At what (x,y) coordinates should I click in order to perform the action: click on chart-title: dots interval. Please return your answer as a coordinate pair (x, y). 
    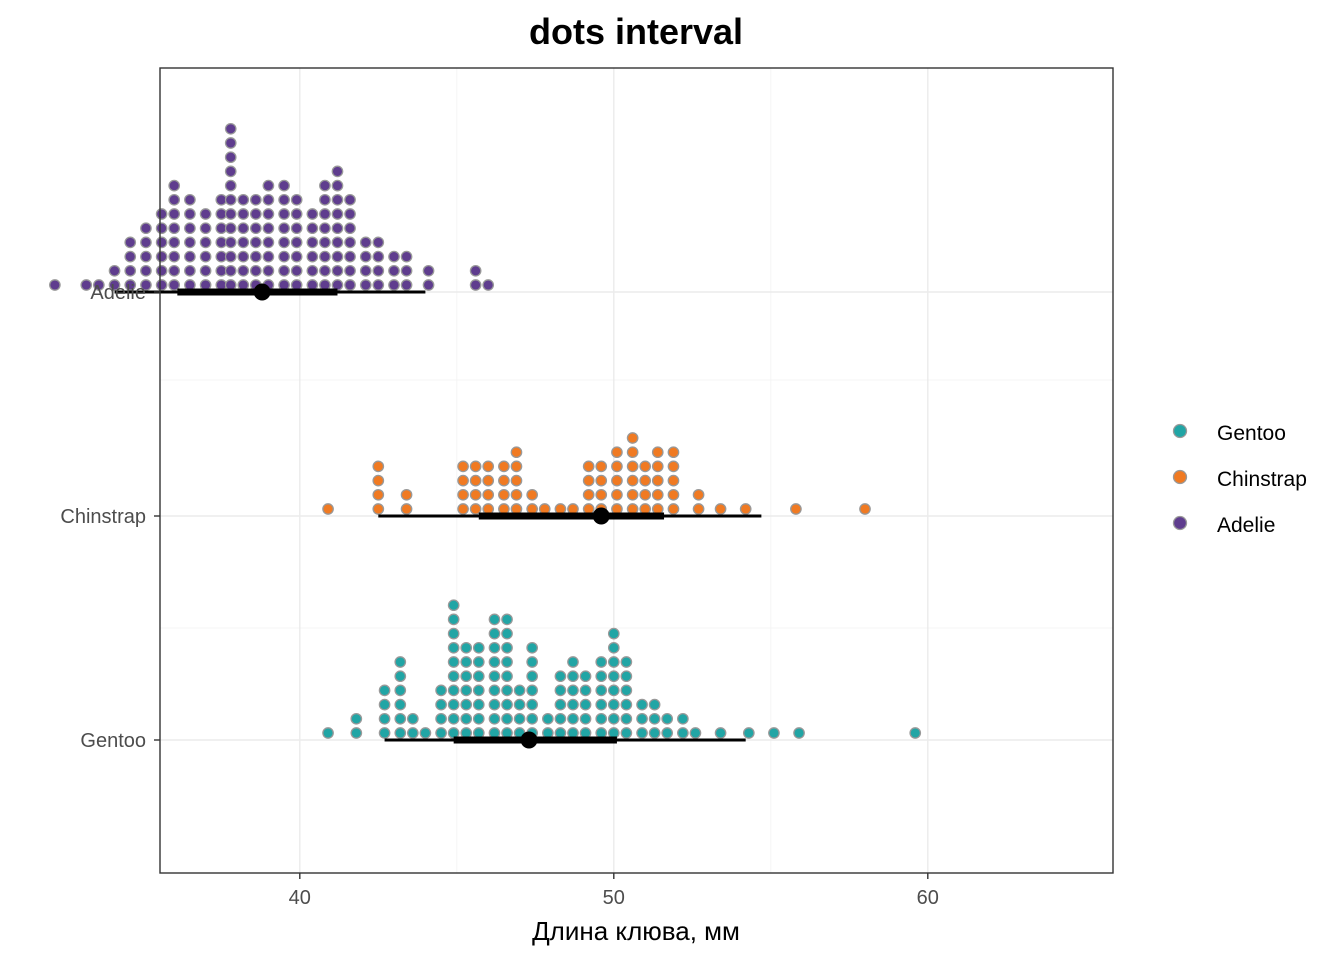
    Looking at the image, I should click on (636, 31).